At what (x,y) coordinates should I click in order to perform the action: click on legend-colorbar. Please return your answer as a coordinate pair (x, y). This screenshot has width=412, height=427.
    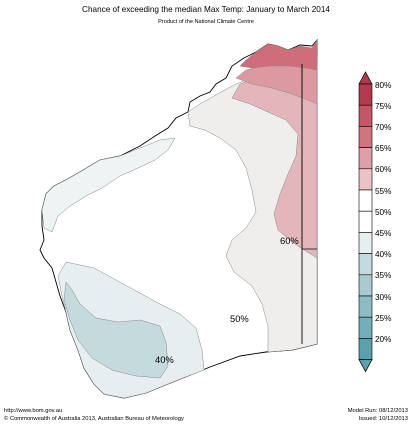
    Looking at the image, I should click on (365, 222).